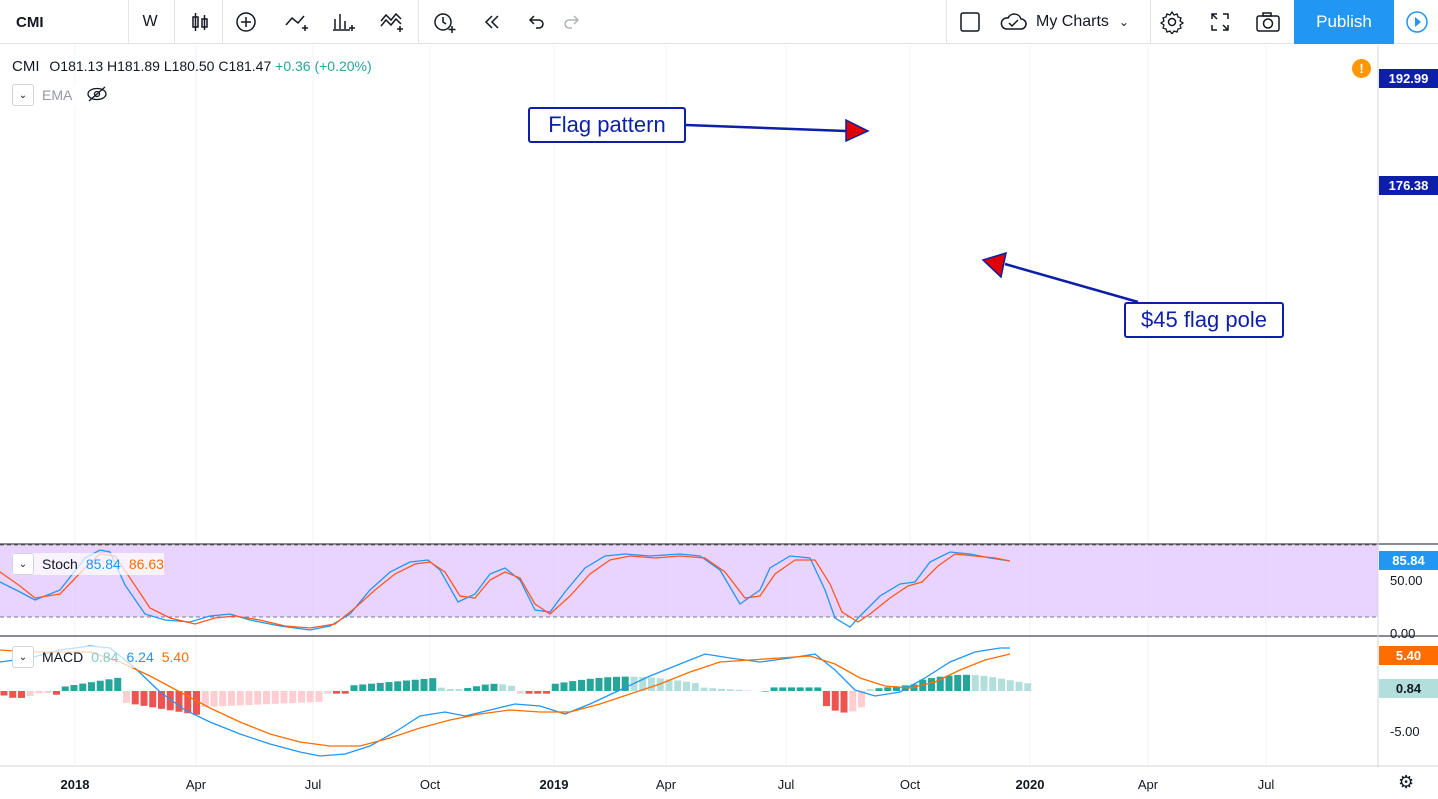 The image size is (1438, 799). I want to click on eye-hidden-icon, so click(97, 95).